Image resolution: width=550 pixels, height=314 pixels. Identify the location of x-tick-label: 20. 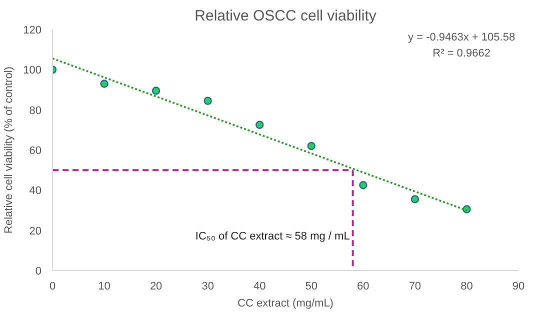
(156, 286).